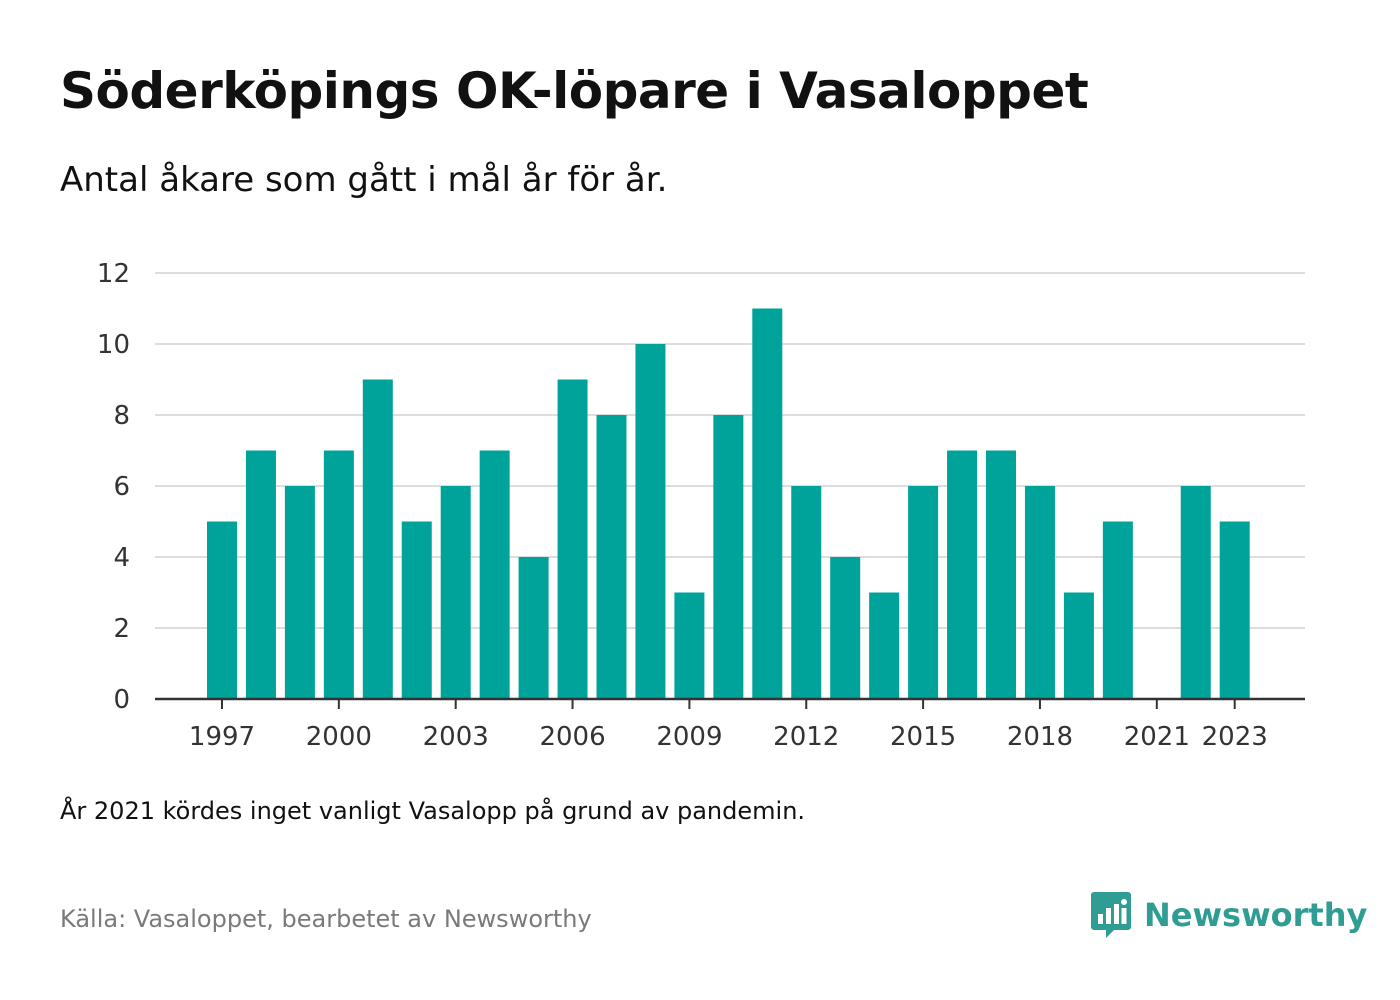 This screenshot has height=1000, width=1400. Describe the element at coordinates (416, 610) in the screenshot. I see `bar-2002` at that location.